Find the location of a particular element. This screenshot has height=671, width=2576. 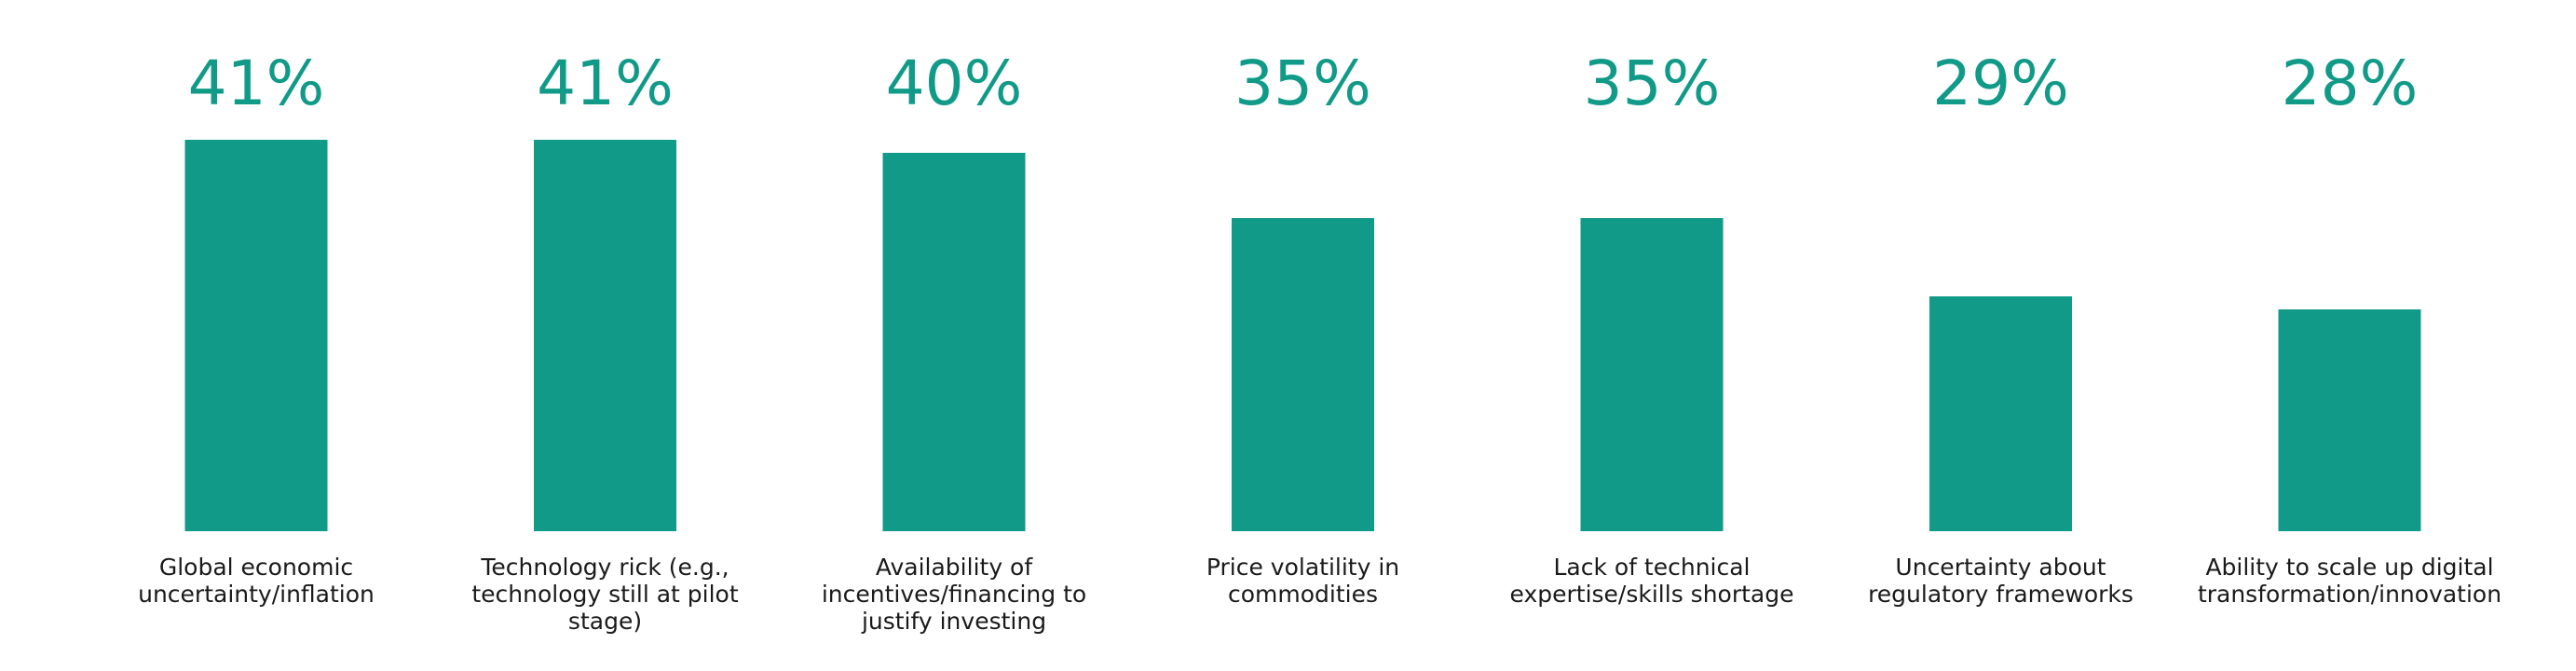

category-label: stage) is located at coordinates (605, 621).